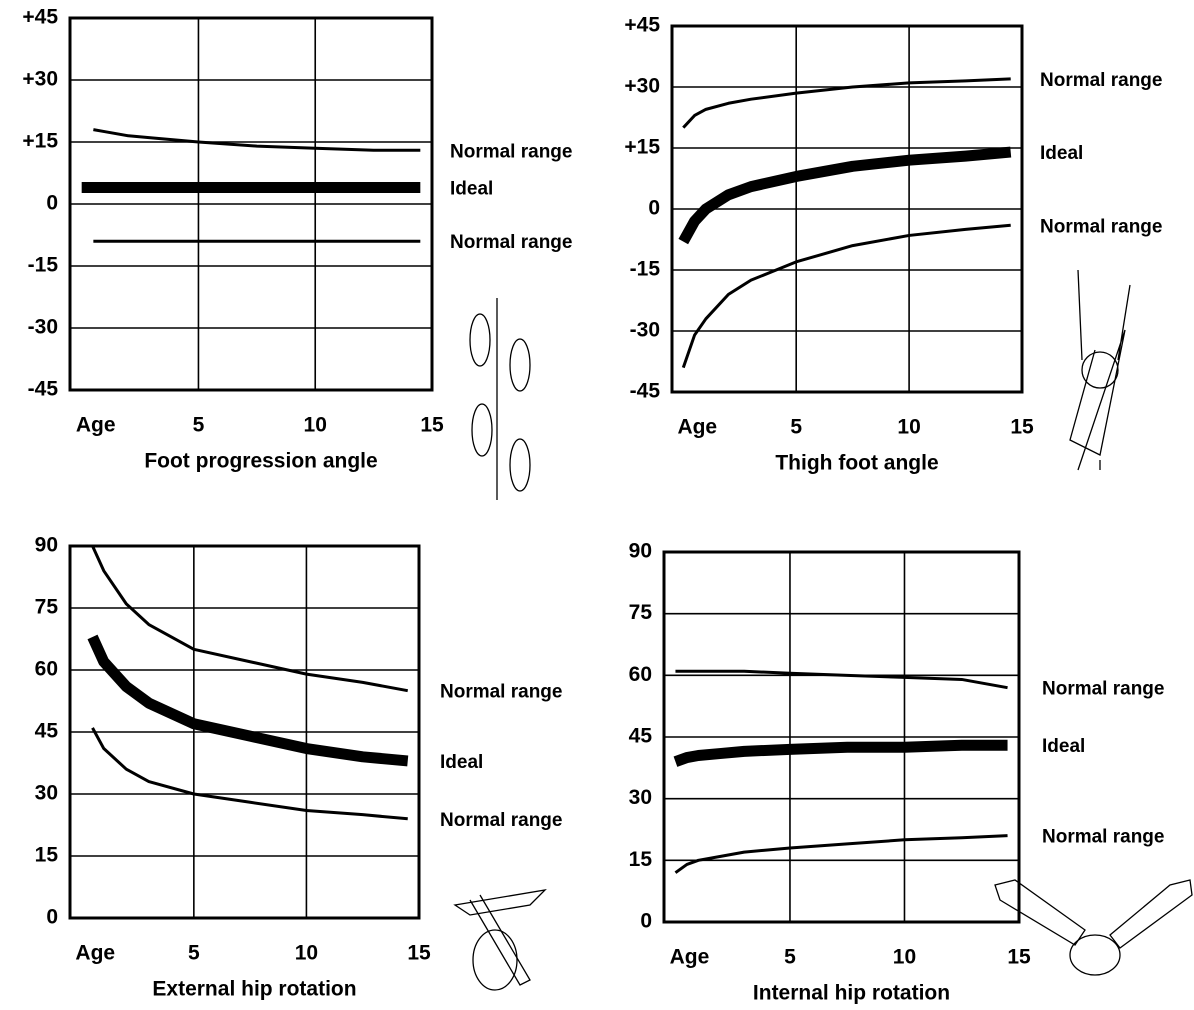  Describe the element at coordinates (500, 940) in the screenshot. I see `hip-icon-external` at that location.